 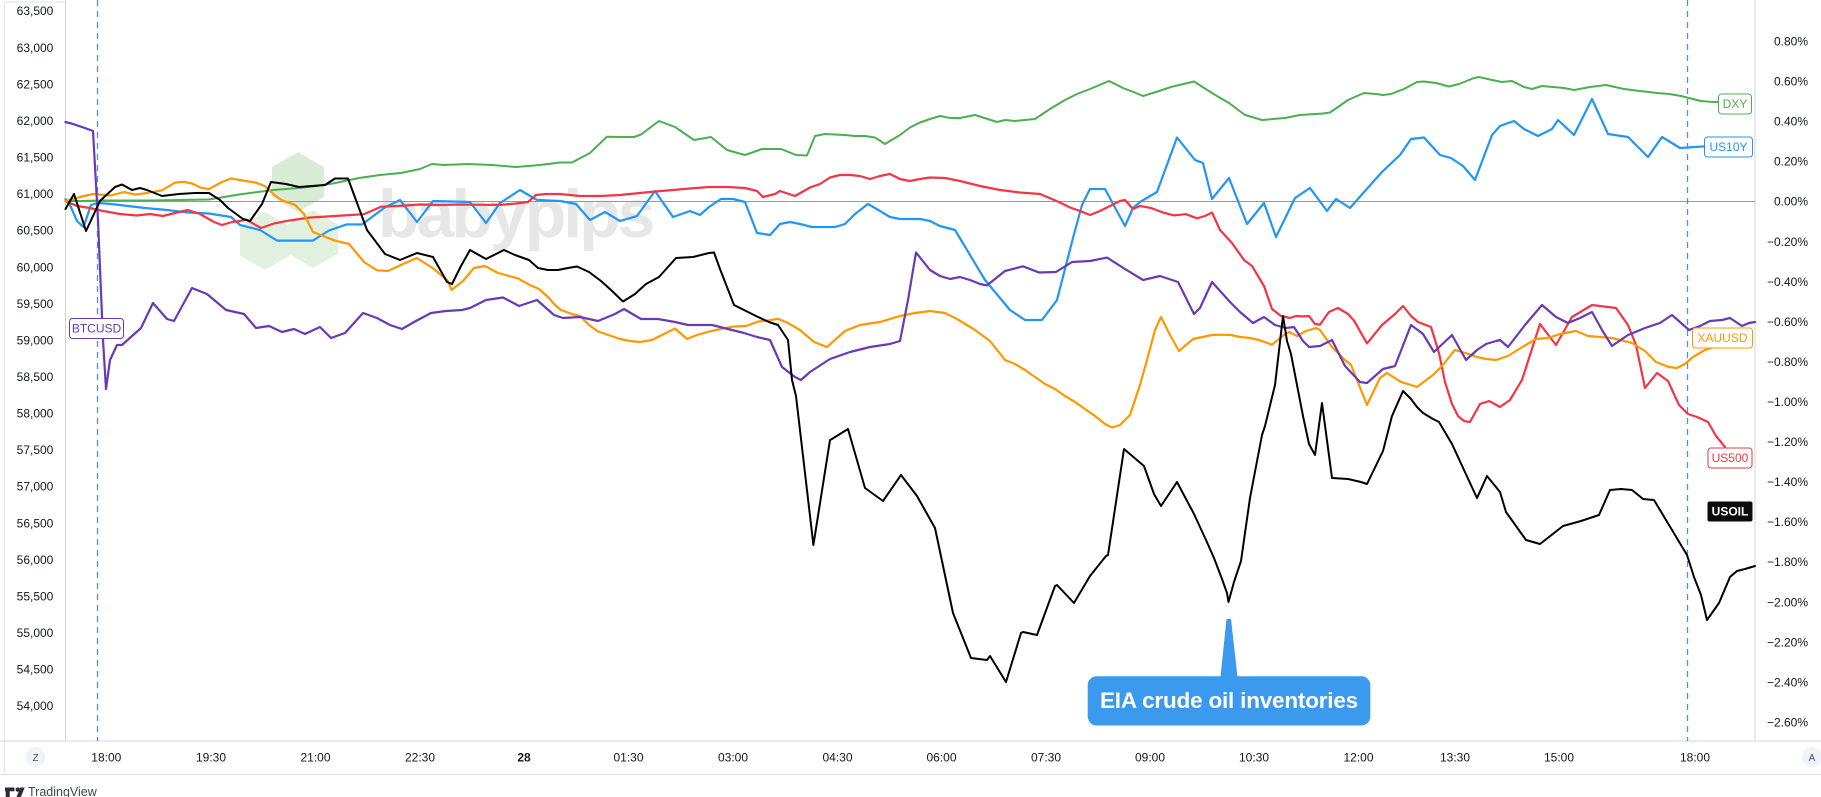 I want to click on svg-text: 06:00, so click(x=941, y=758).